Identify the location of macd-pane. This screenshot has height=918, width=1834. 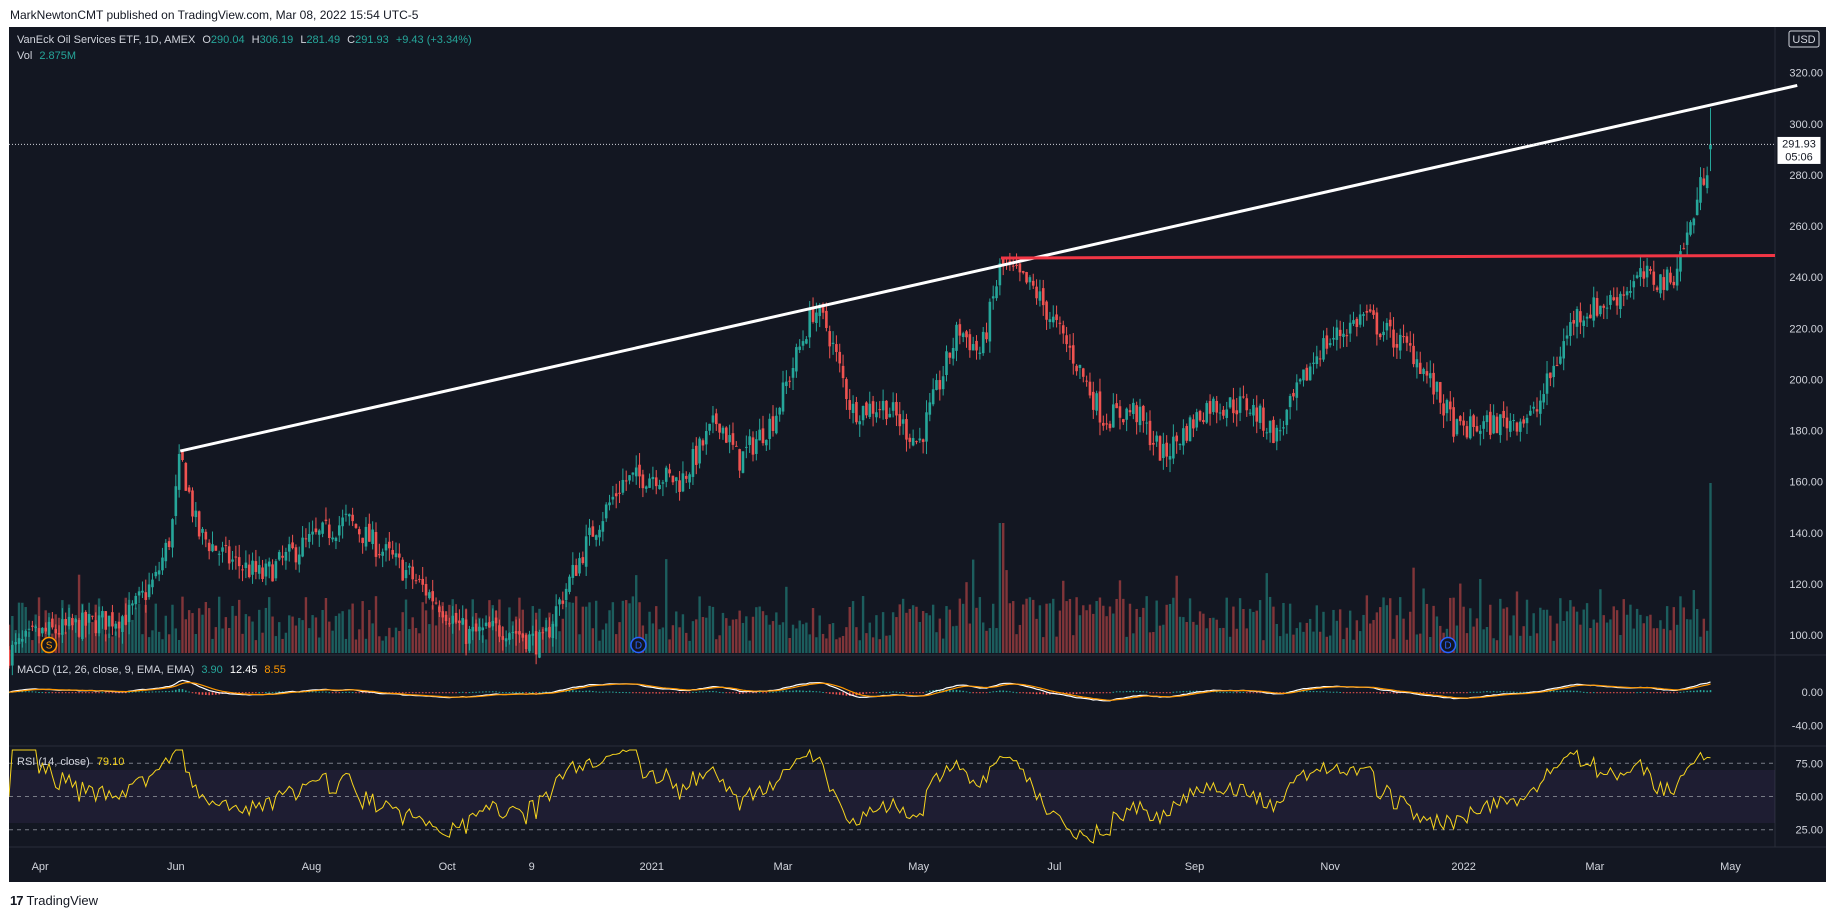
(860, 690).